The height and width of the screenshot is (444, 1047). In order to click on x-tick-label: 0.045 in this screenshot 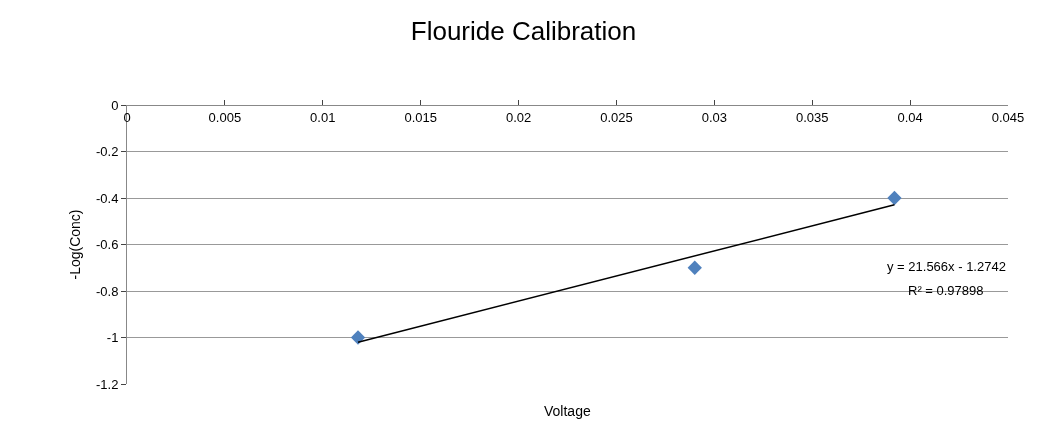, I will do `click(1008, 117)`.